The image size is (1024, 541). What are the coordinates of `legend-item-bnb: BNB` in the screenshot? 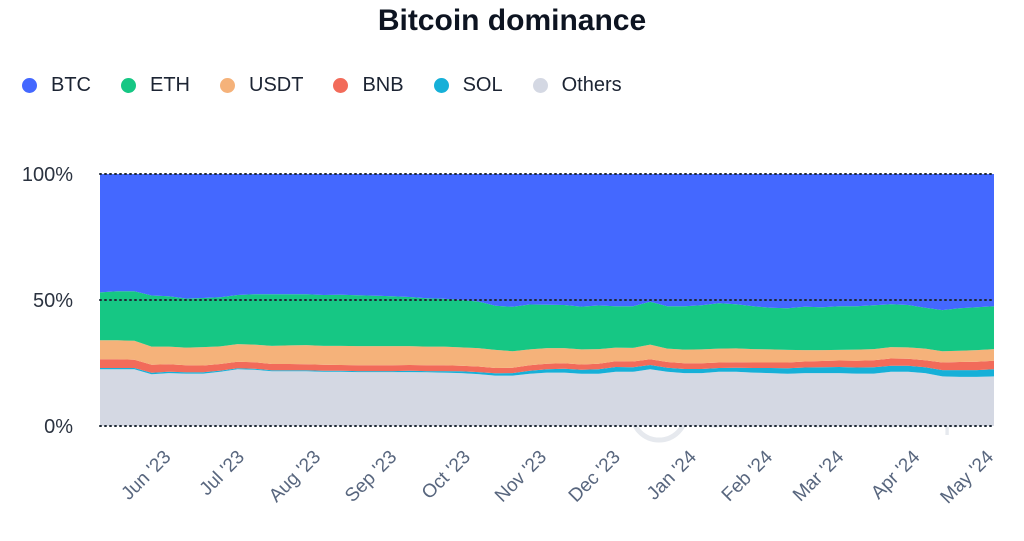 It's located at (368, 85).